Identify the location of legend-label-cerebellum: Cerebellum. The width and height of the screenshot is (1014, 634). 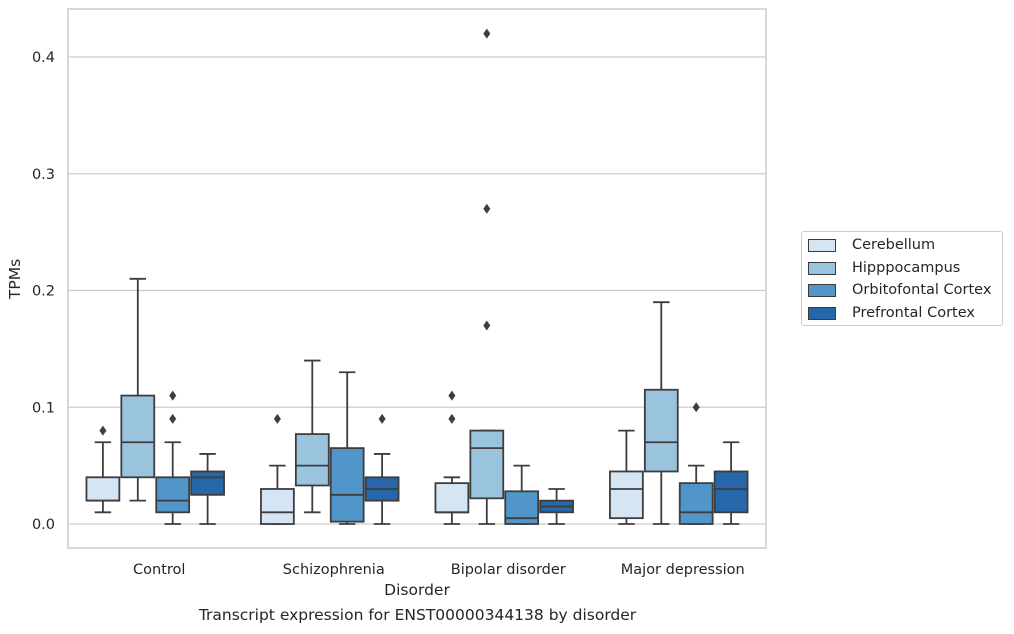
(894, 245).